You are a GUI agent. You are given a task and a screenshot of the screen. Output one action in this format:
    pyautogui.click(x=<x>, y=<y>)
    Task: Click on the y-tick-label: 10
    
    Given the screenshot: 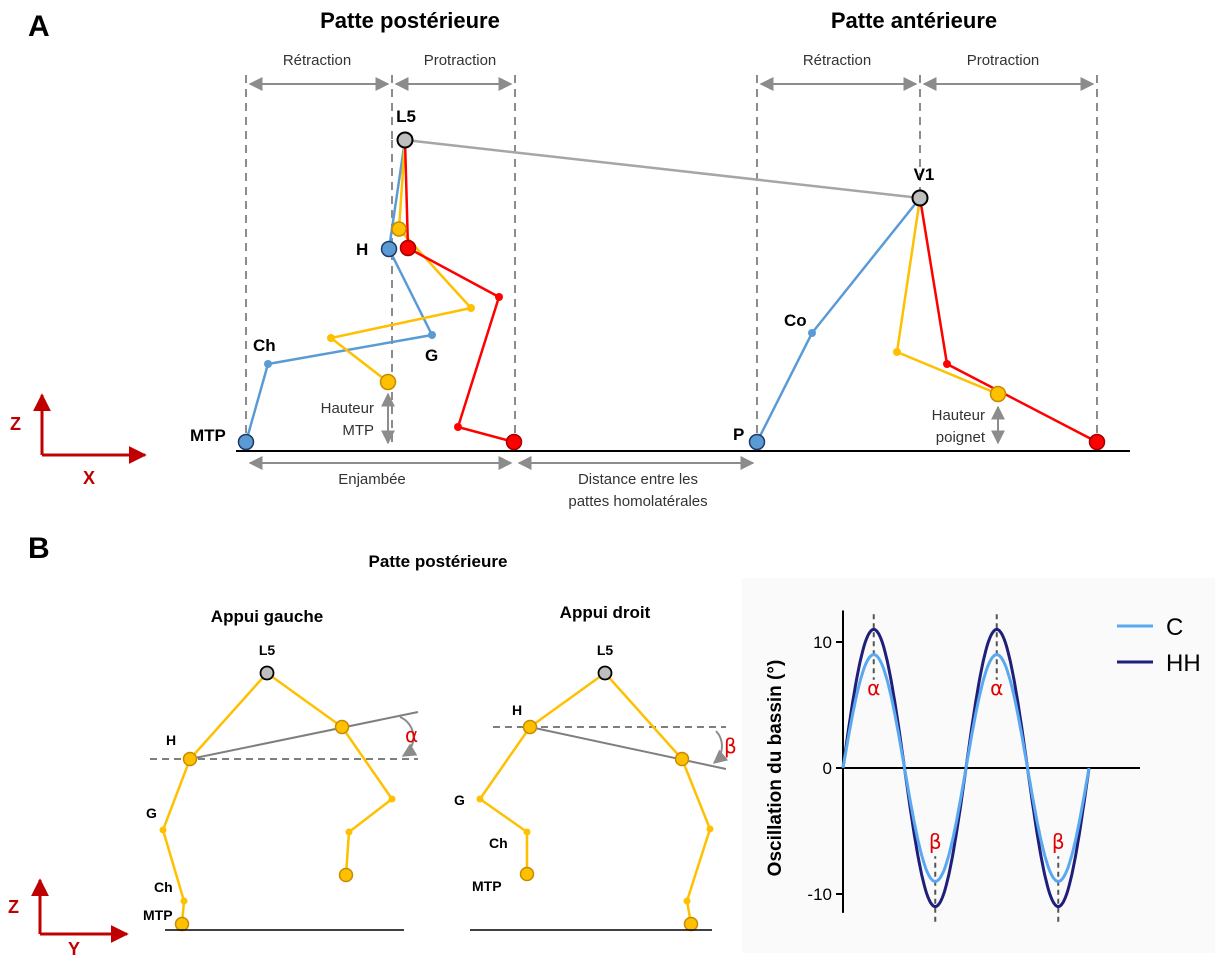 What is the action you would take?
    pyautogui.click(x=822, y=642)
    